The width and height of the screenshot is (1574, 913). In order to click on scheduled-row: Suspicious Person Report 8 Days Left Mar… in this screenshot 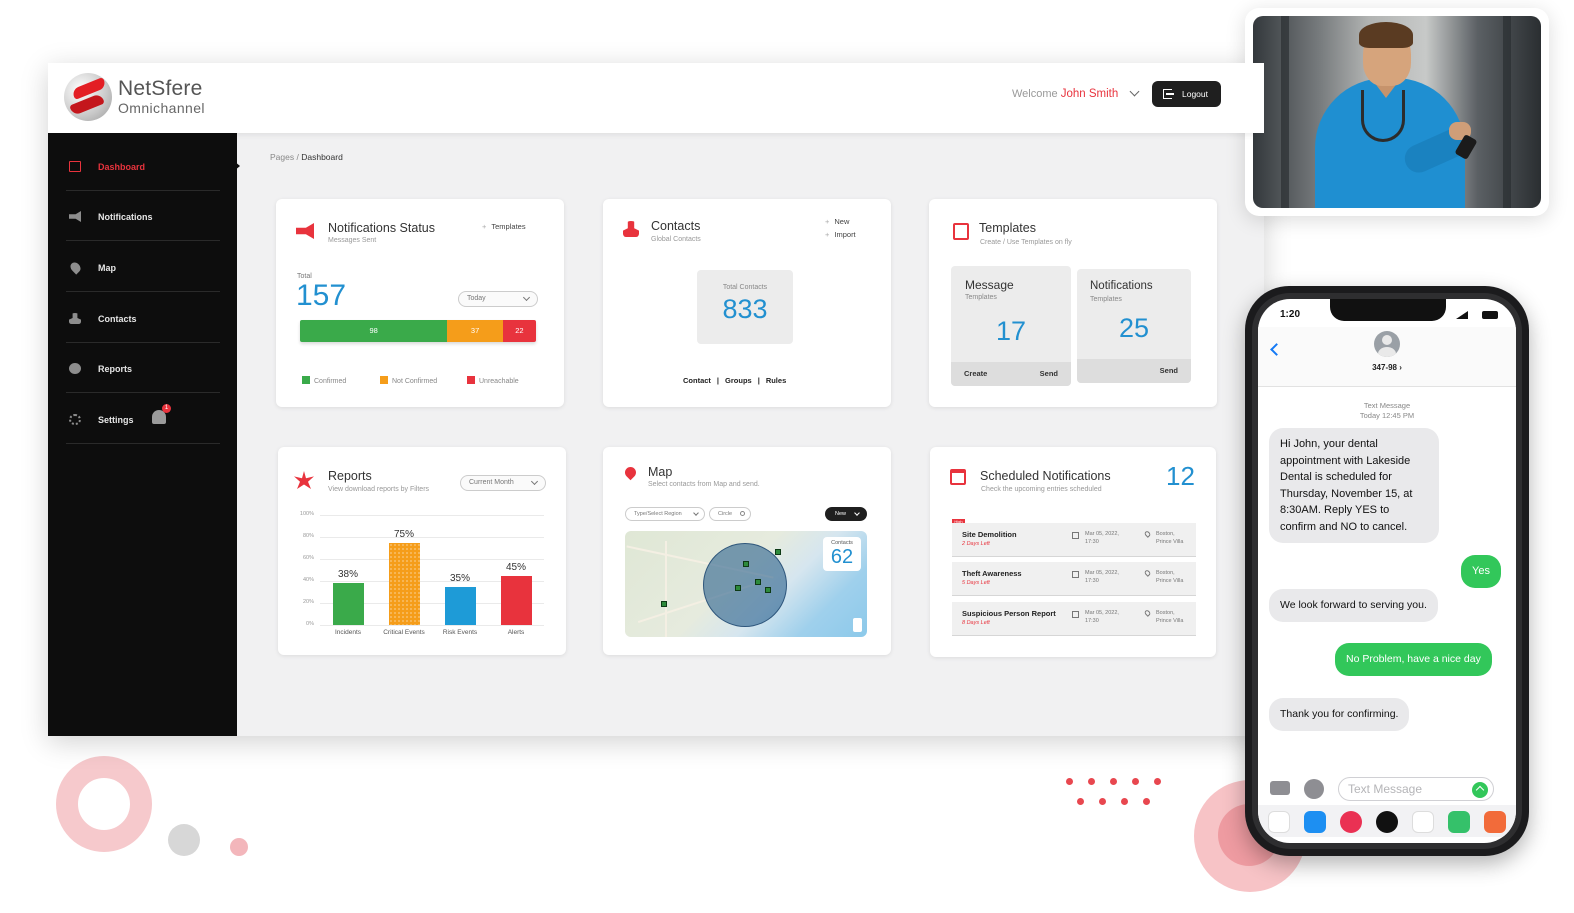, I will do `click(1074, 619)`.